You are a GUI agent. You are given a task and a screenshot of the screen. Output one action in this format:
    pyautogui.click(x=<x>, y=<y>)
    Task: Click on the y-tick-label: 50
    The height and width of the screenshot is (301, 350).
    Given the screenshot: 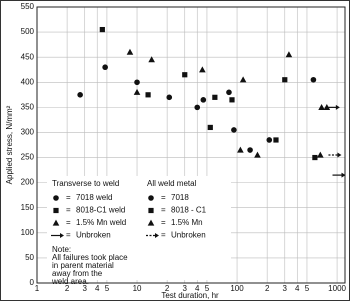 What is the action you would take?
    pyautogui.click(x=29, y=257)
    